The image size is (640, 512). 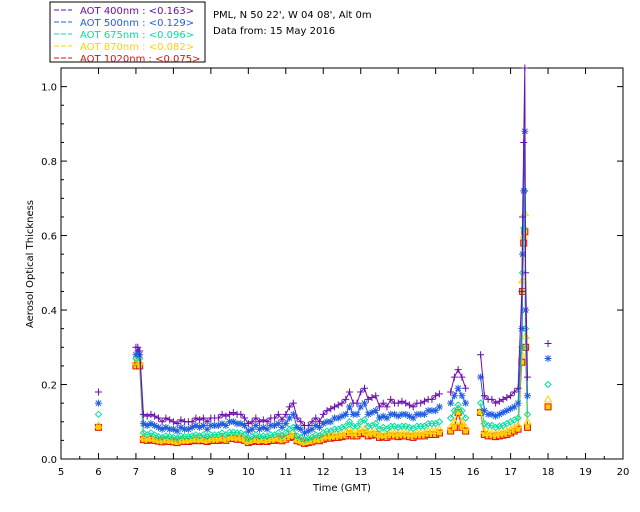 What do you see at coordinates (49, 162) in the screenshot?
I see `y-tick-label: 0.8` at bounding box center [49, 162].